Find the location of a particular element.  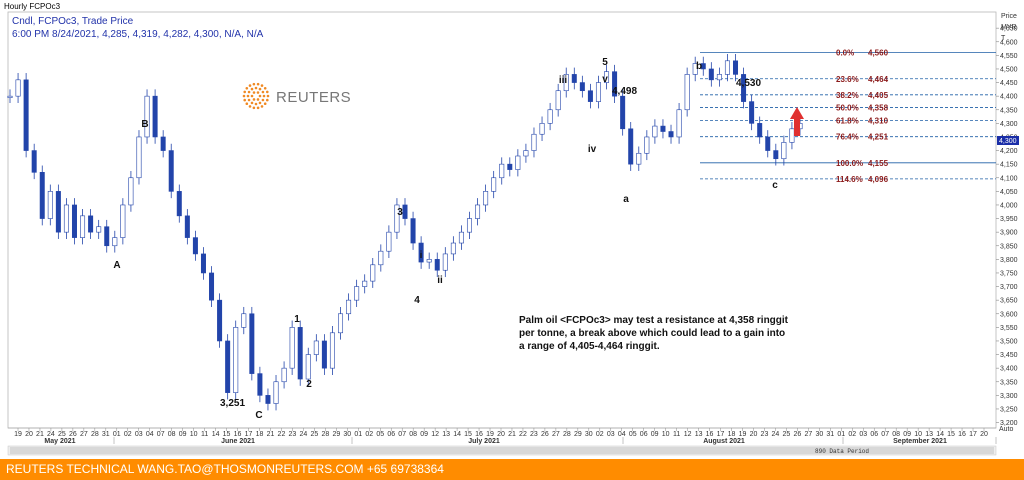

y-tick-label: 4,450 is located at coordinates (1009, 83).